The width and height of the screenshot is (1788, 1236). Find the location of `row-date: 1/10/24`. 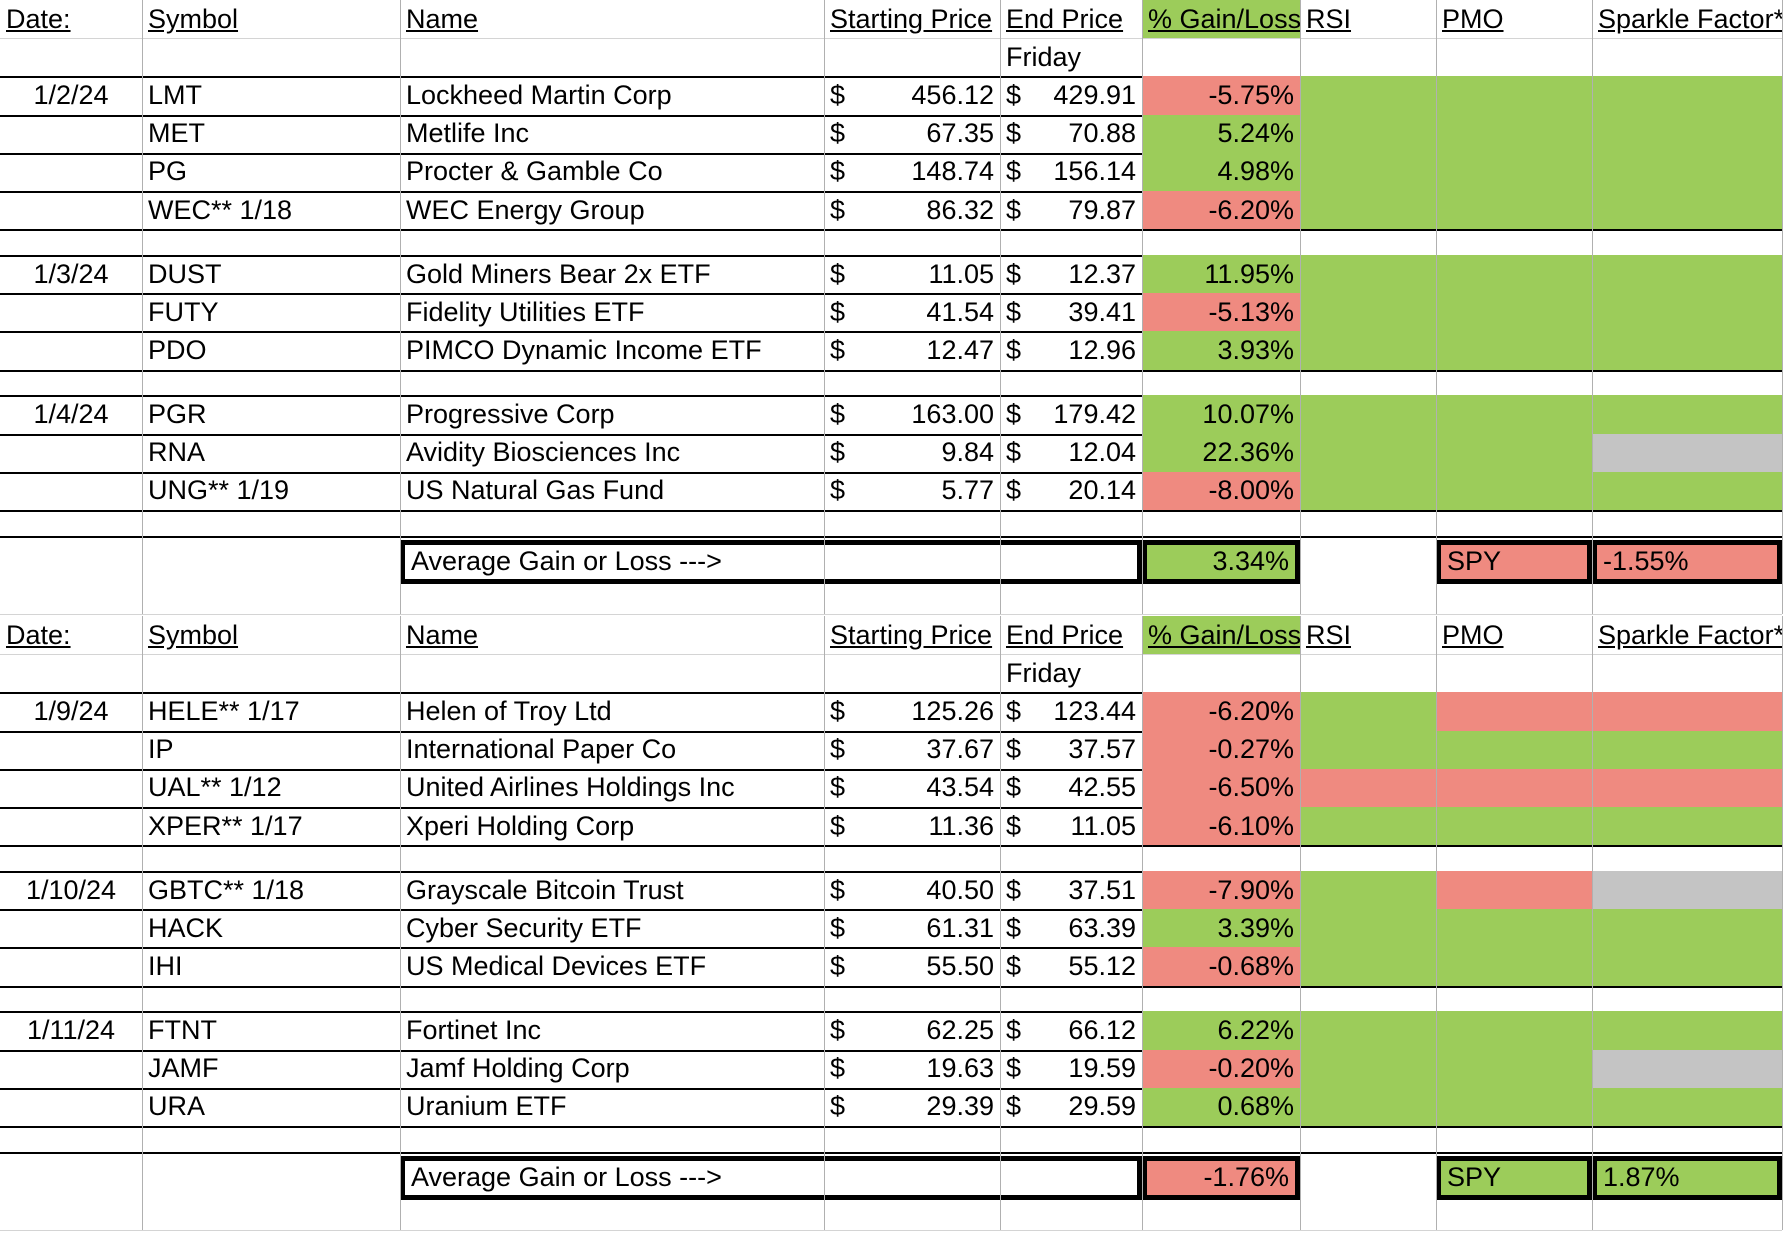

row-date: 1/10/24 is located at coordinates (71, 889).